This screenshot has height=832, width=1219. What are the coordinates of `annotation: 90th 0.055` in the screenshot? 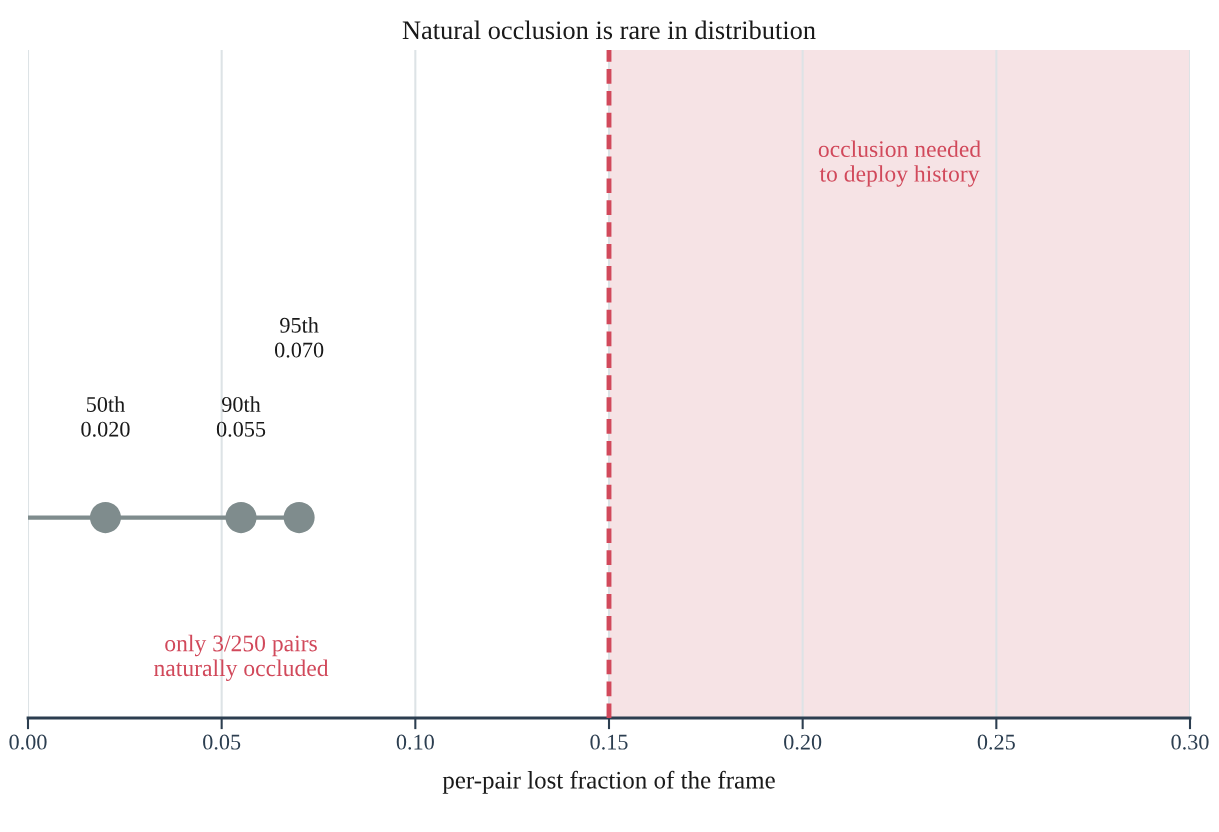 It's located at (241, 416).